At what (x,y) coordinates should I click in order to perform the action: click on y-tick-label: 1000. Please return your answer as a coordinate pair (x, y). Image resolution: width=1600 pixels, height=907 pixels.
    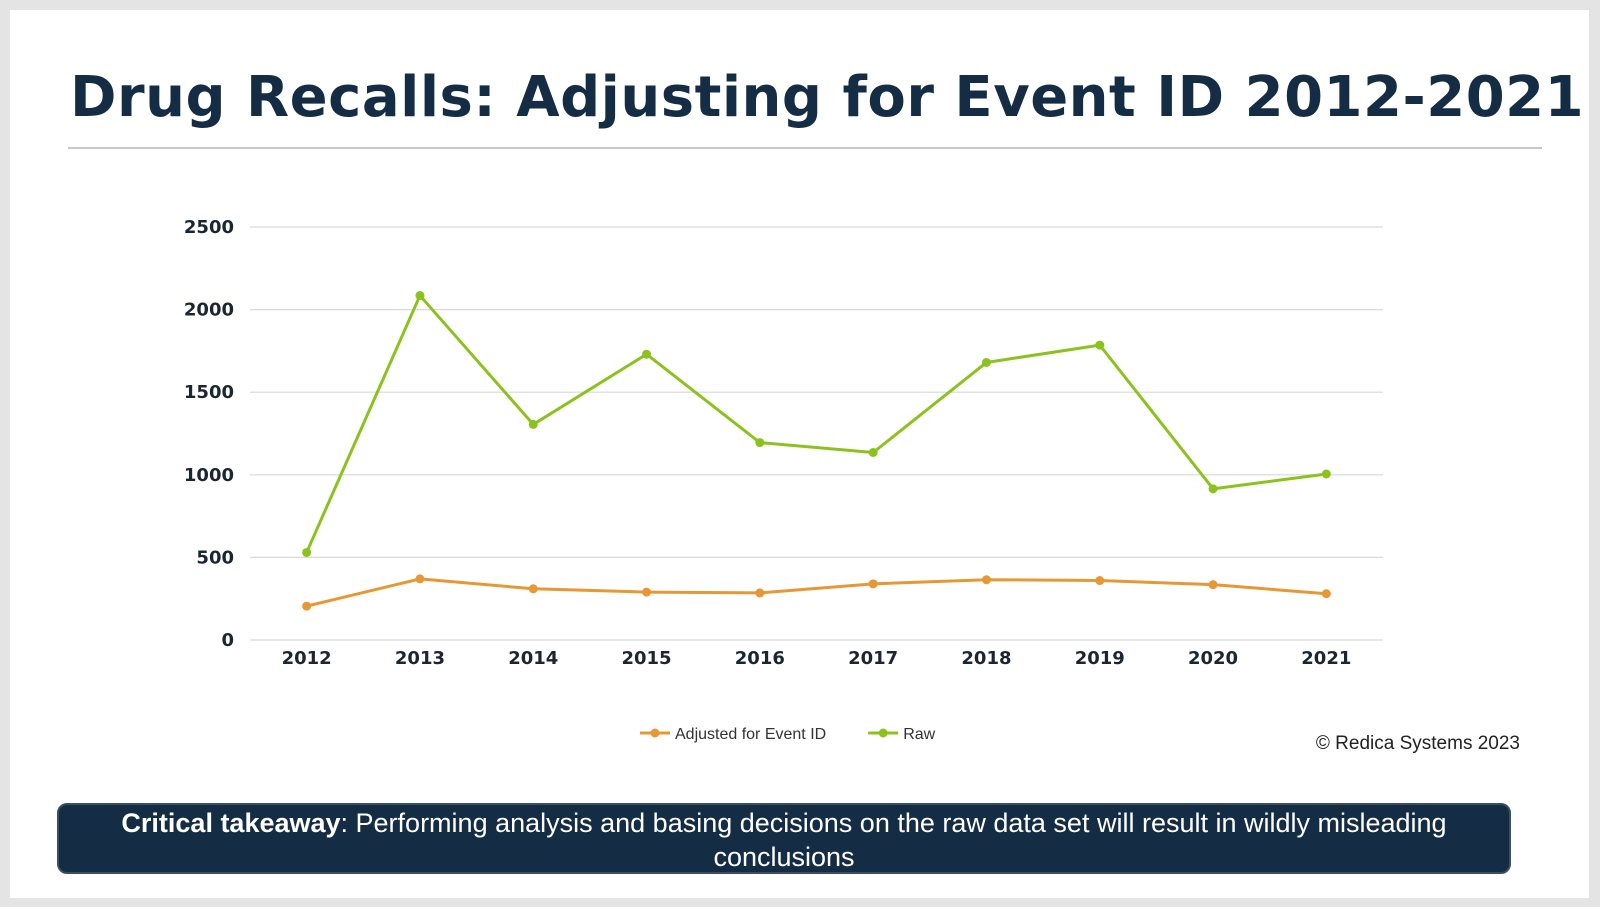
    Looking at the image, I should click on (209, 475).